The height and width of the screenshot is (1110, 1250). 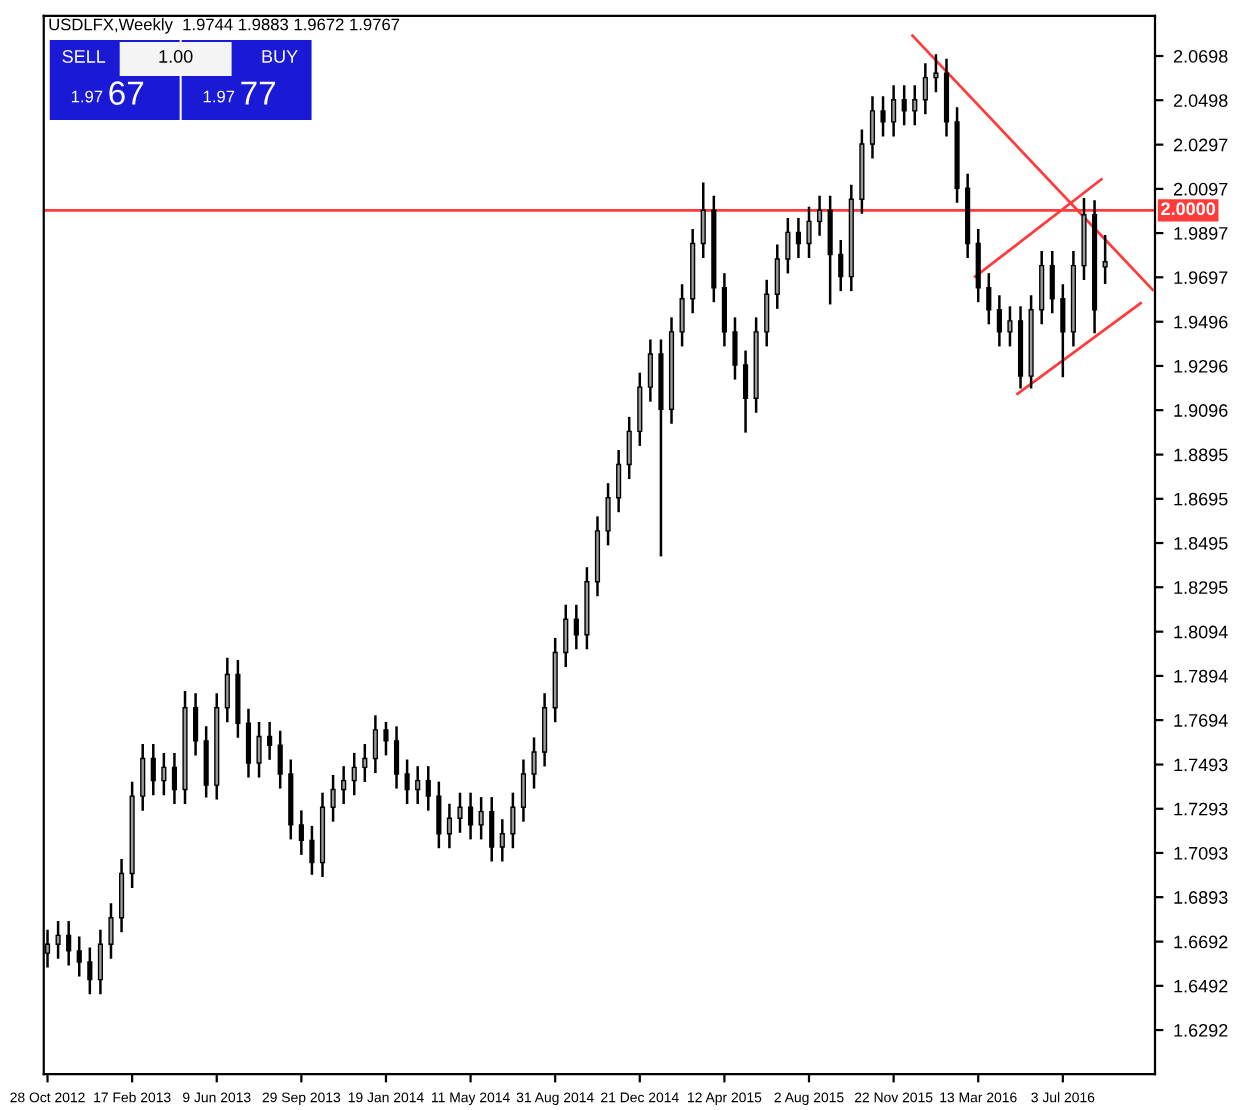 I want to click on y-tick-label: 1.6492, so click(x=1201, y=986).